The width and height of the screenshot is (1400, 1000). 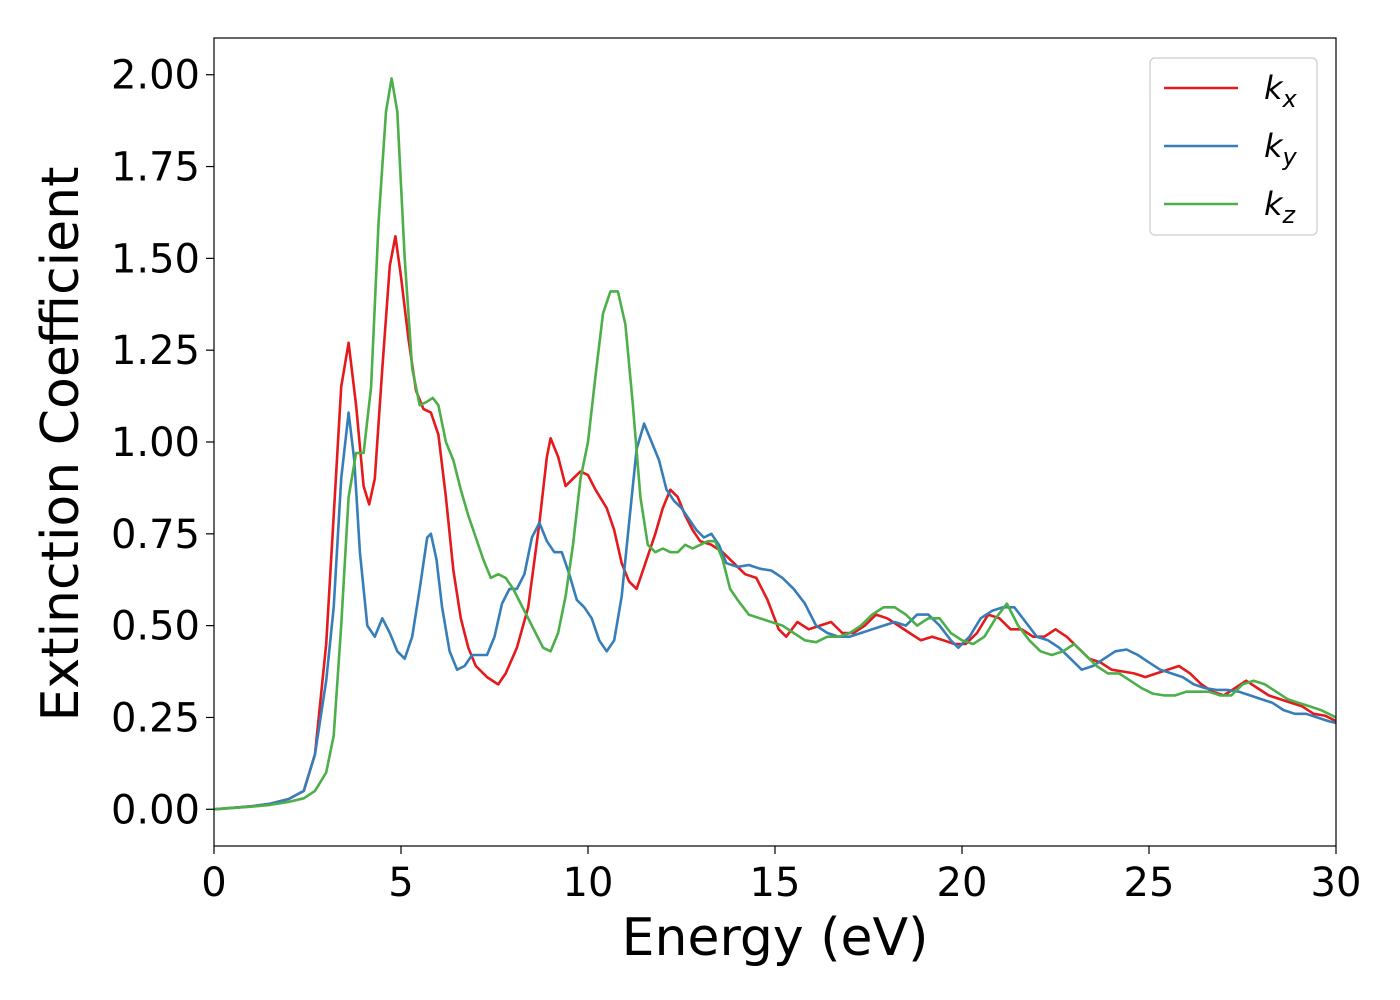 I want to click on x-tick-label: 10, so click(x=588, y=883).